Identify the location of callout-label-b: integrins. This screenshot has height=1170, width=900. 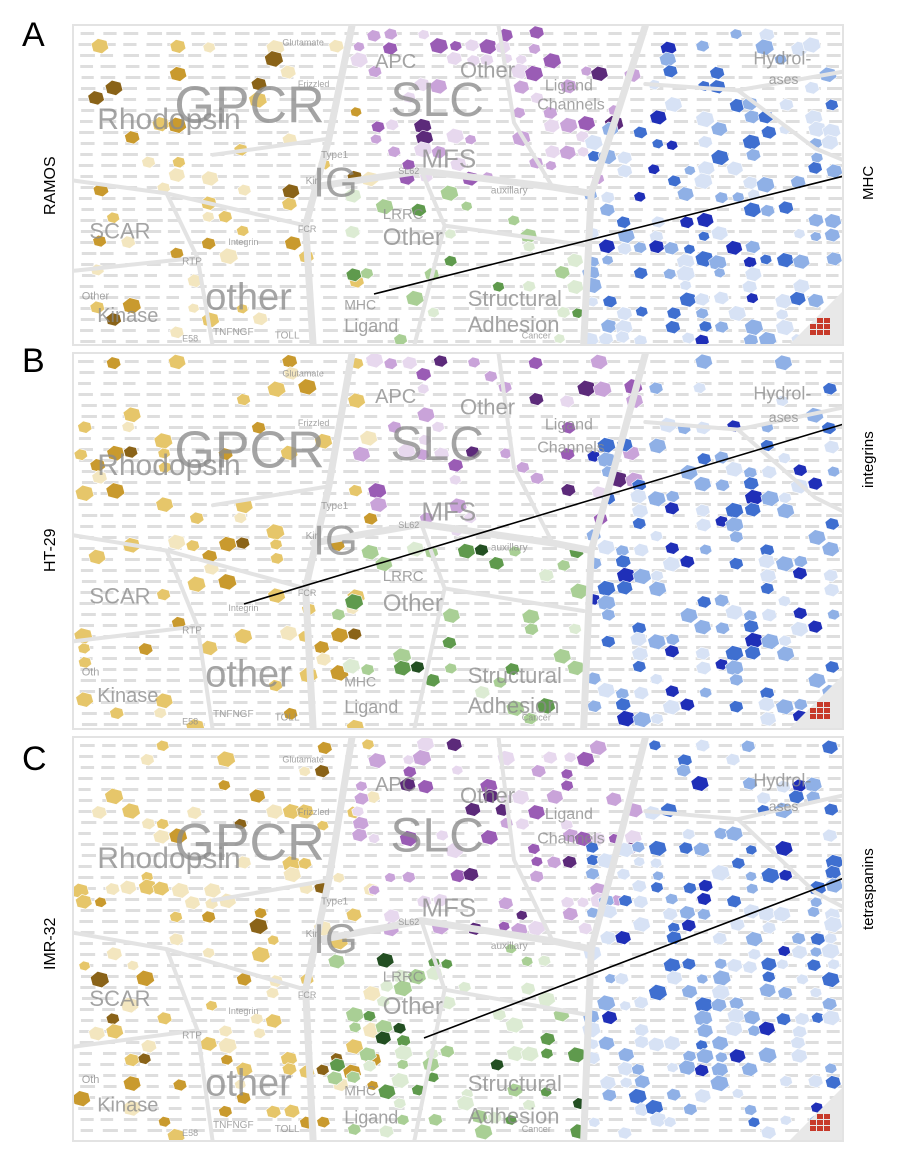
(868, 459).